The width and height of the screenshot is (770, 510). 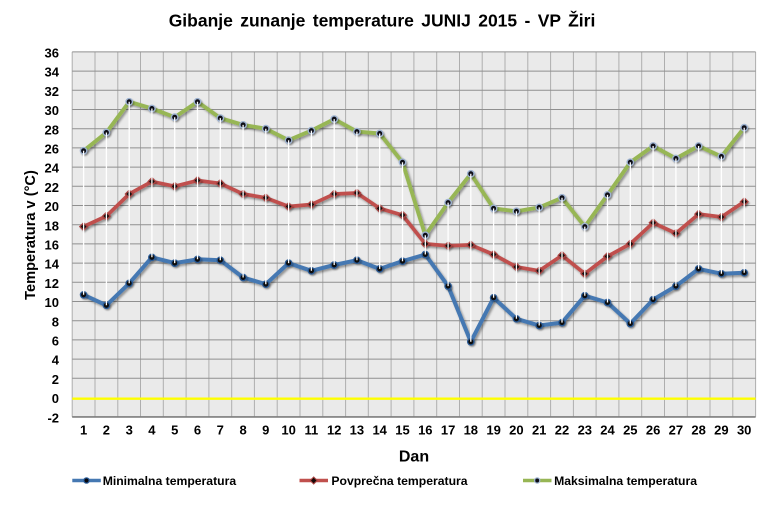 What do you see at coordinates (83, 430) in the screenshot?
I see `svg-text: 1` at bounding box center [83, 430].